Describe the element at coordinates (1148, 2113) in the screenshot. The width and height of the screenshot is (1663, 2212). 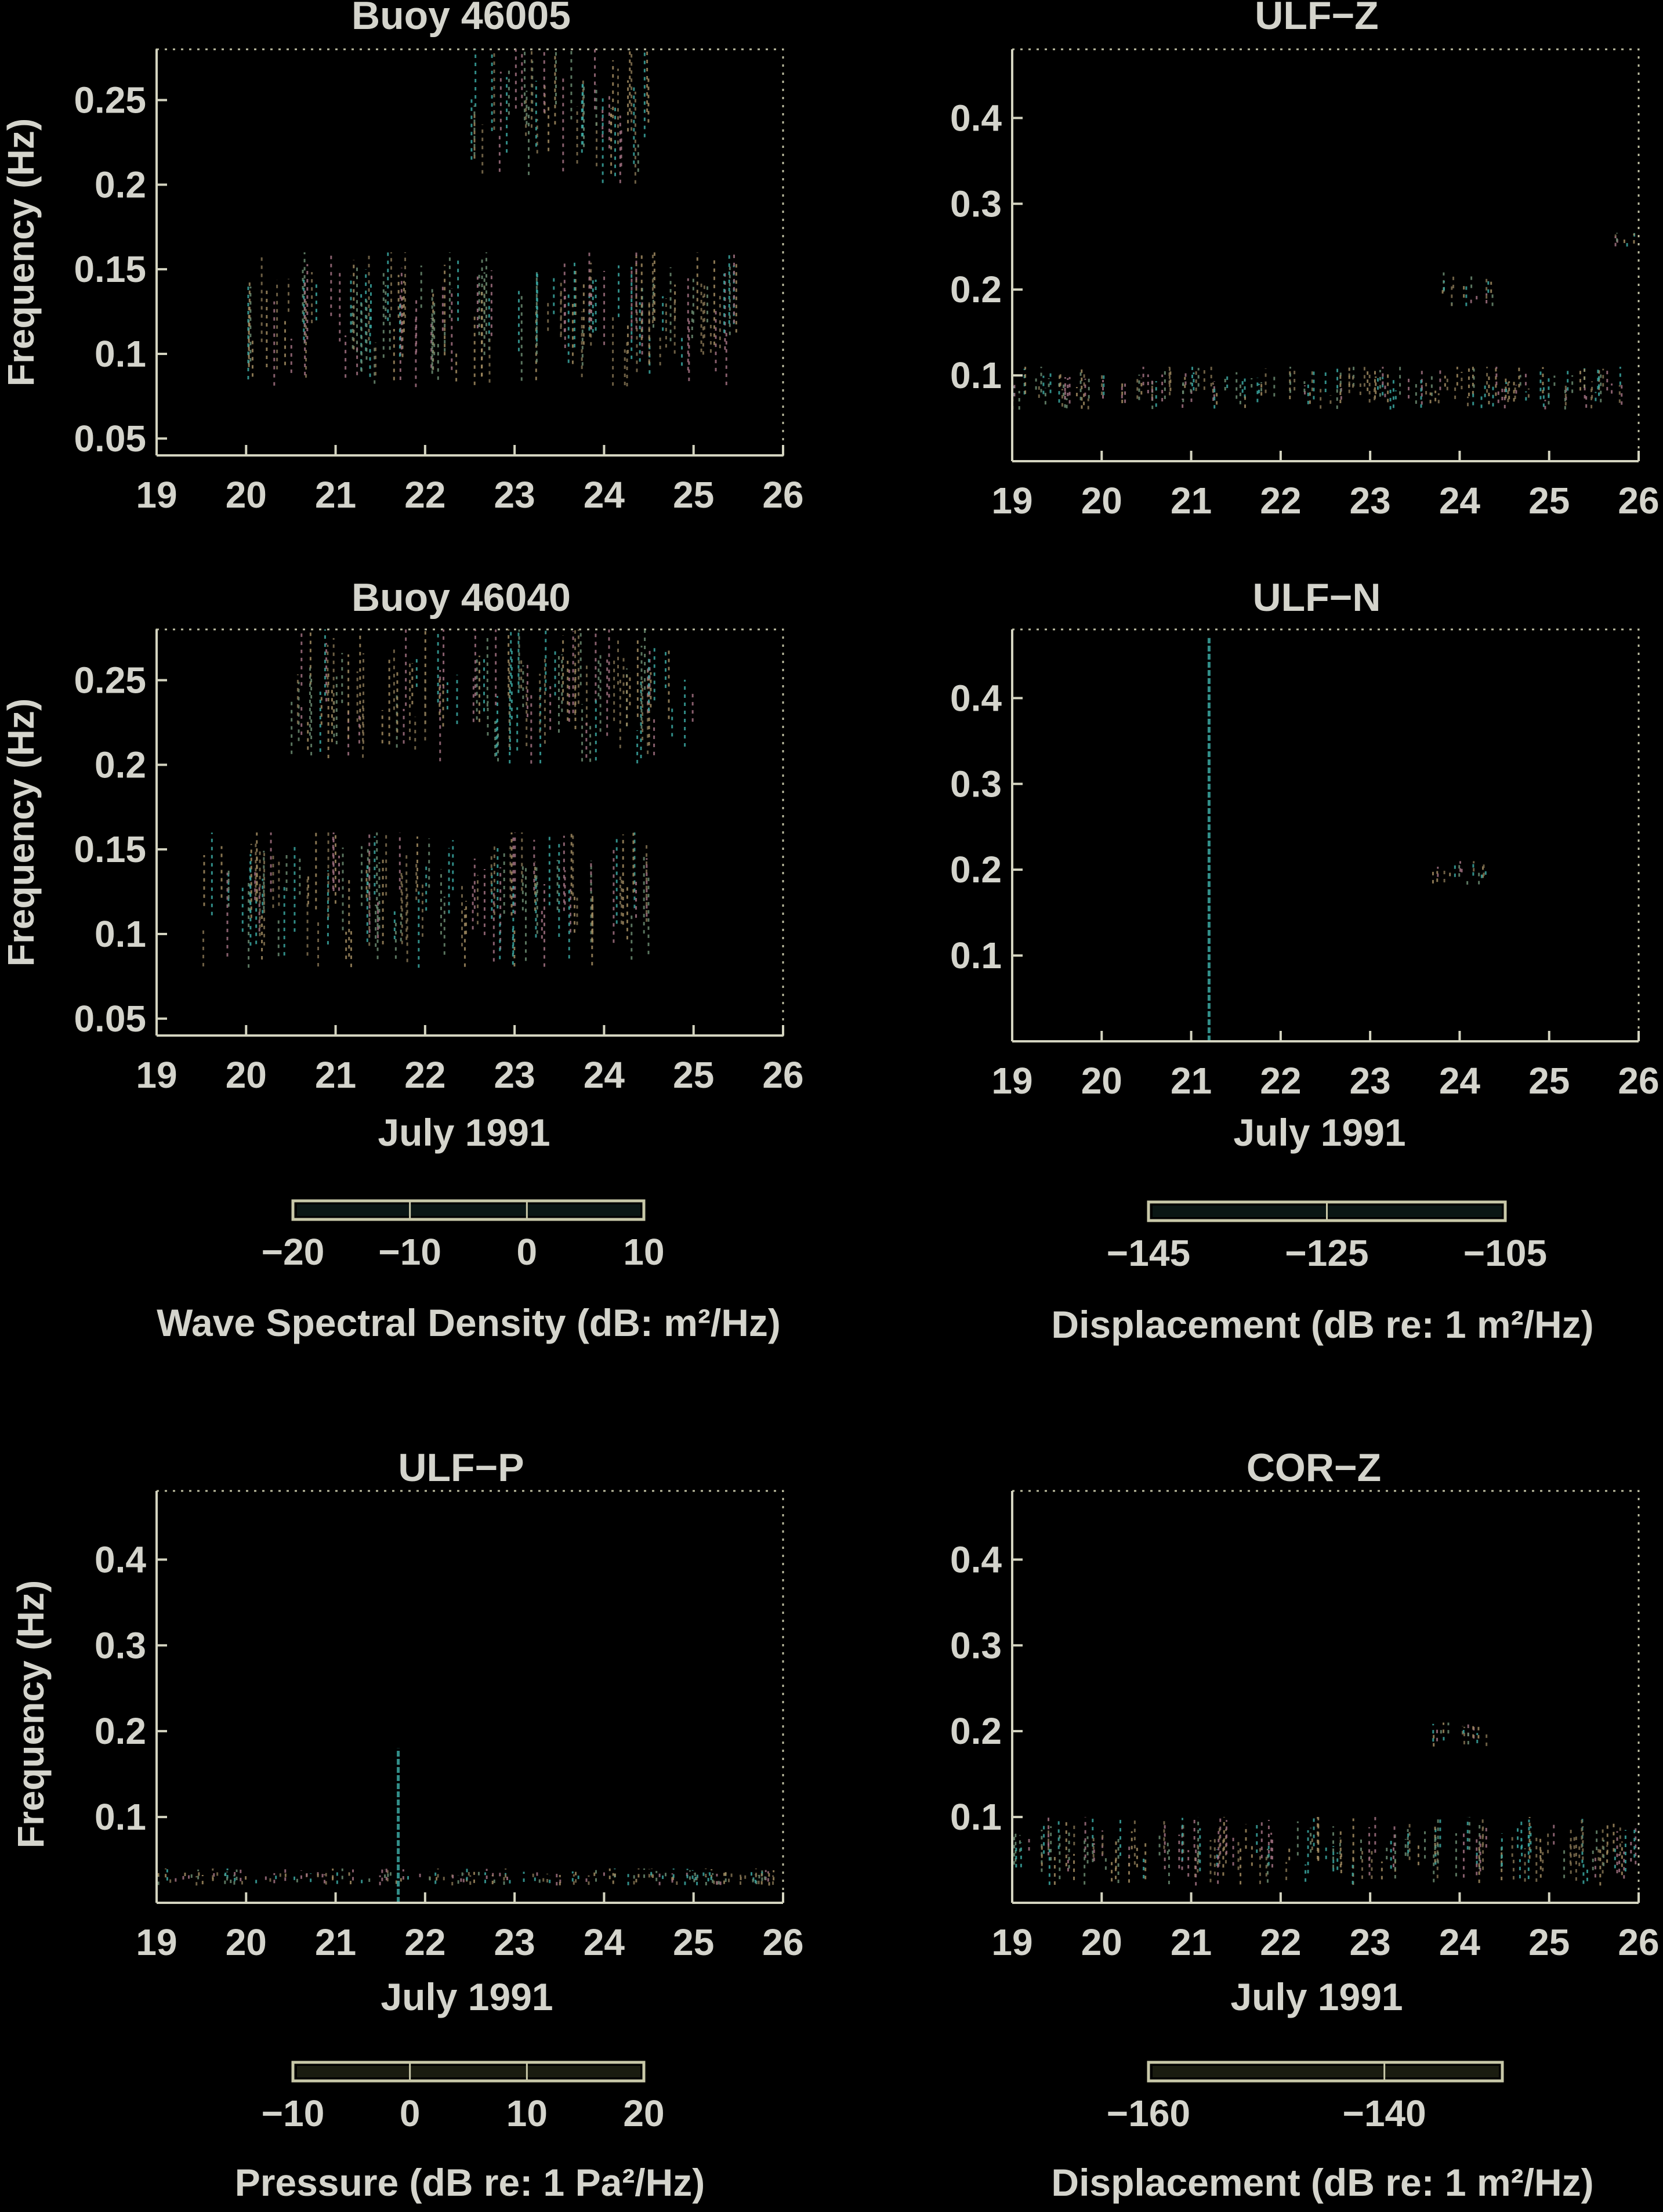
I see `colorbar-tick-label: −160` at that location.